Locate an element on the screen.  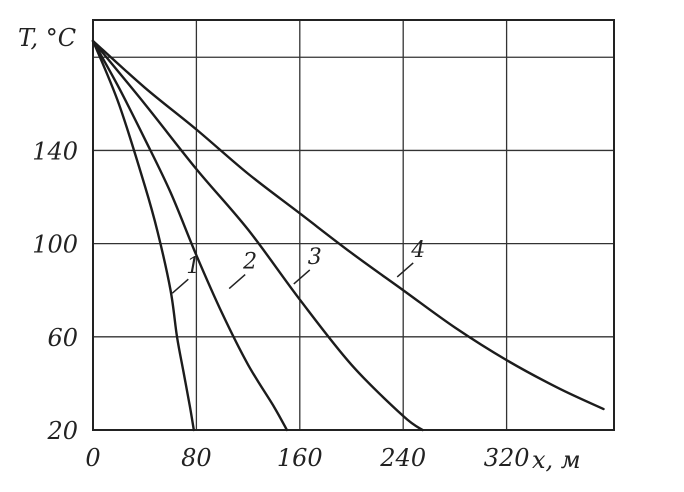
y-tick-label: 140 is located at coordinates (55, 151).